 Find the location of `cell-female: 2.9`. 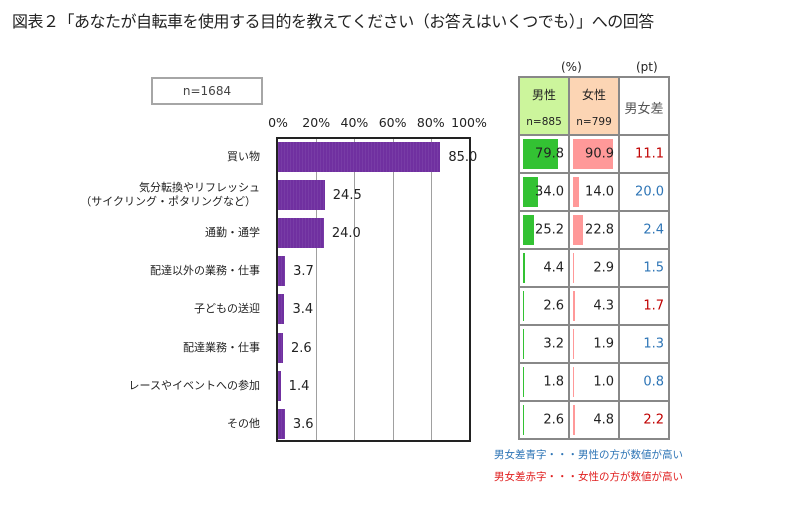

cell-female: 2.9 is located at coordinates (594, 268).